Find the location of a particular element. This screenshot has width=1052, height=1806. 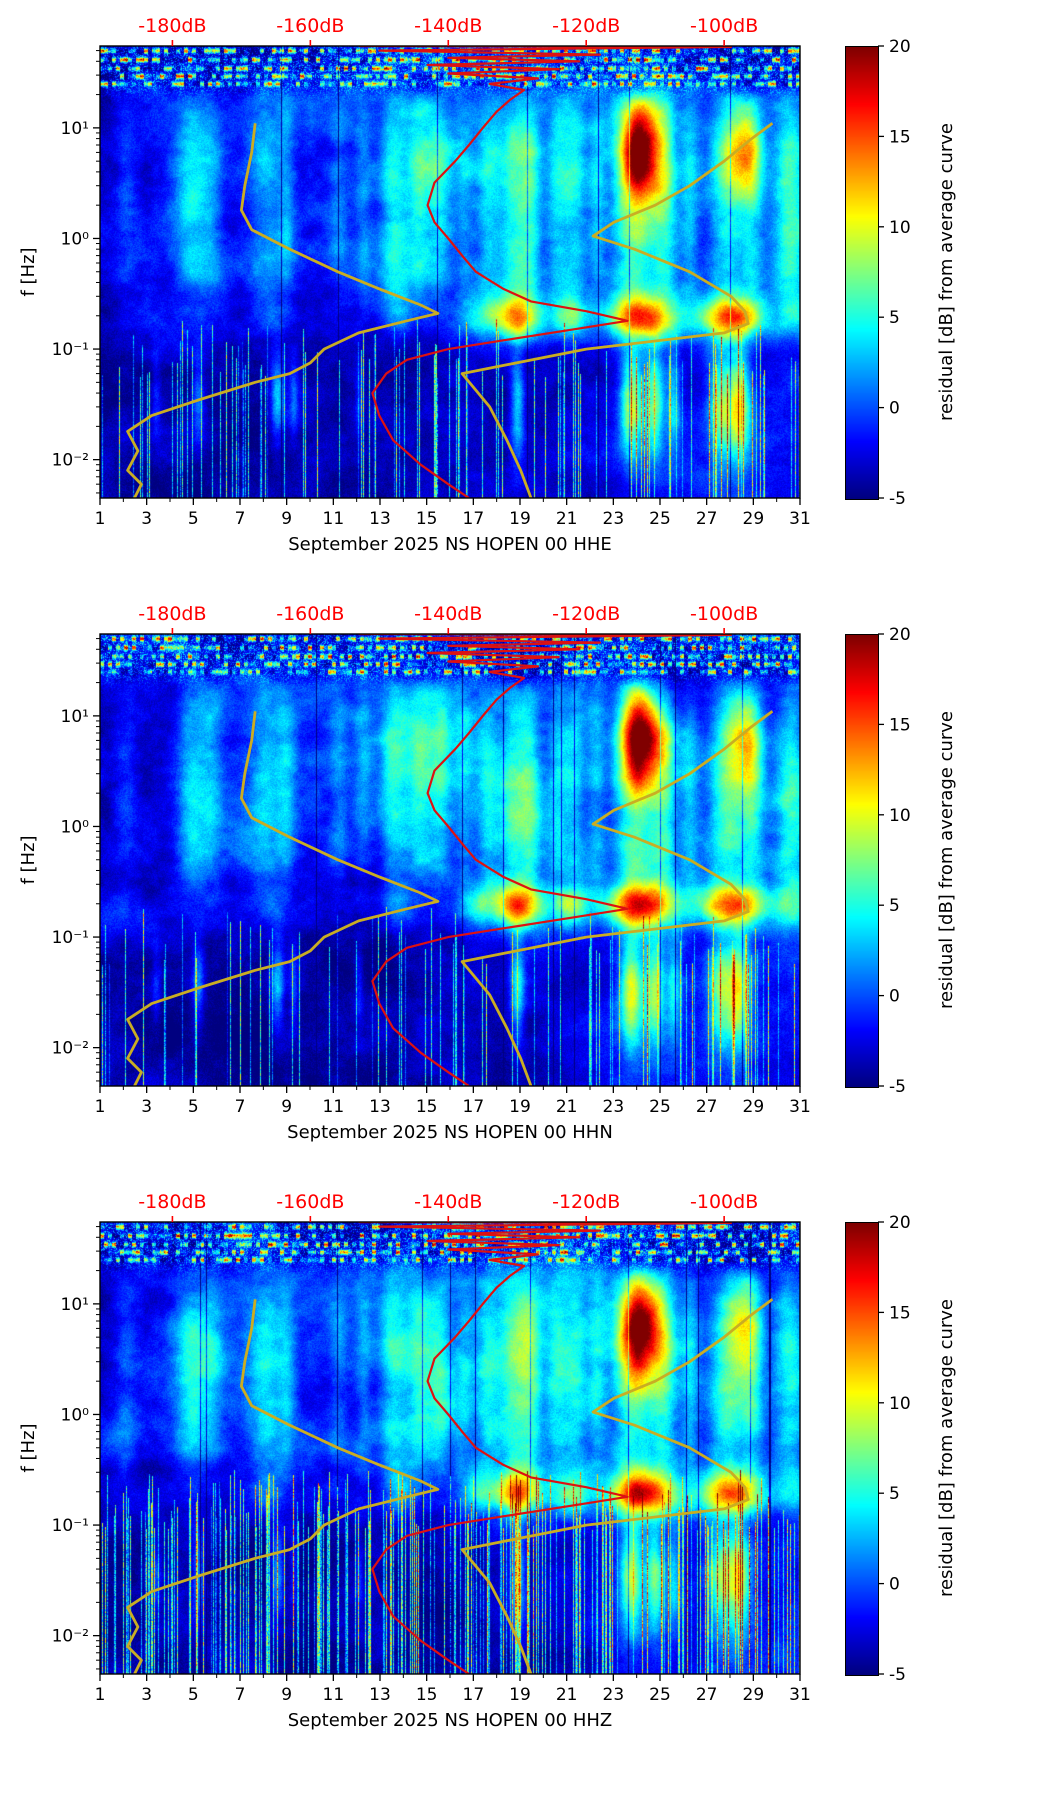

x-axis-title-hhe: September 2025 NS HOPEN 00 HHE is located at coordinates (450, 544).